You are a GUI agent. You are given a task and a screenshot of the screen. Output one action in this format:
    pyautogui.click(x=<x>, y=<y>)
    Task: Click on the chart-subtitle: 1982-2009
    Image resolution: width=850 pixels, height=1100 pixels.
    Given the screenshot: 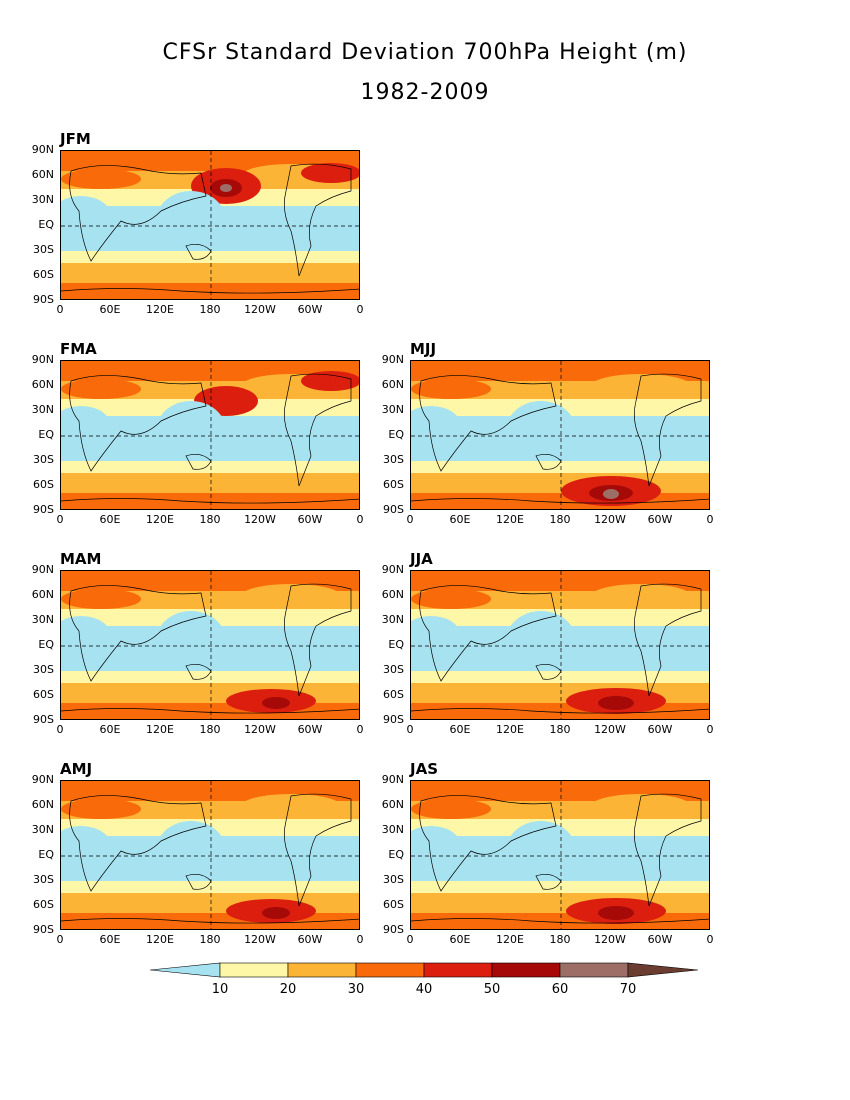 What is the action you would take?
    pyautogui.click(x=425, y=92)
    